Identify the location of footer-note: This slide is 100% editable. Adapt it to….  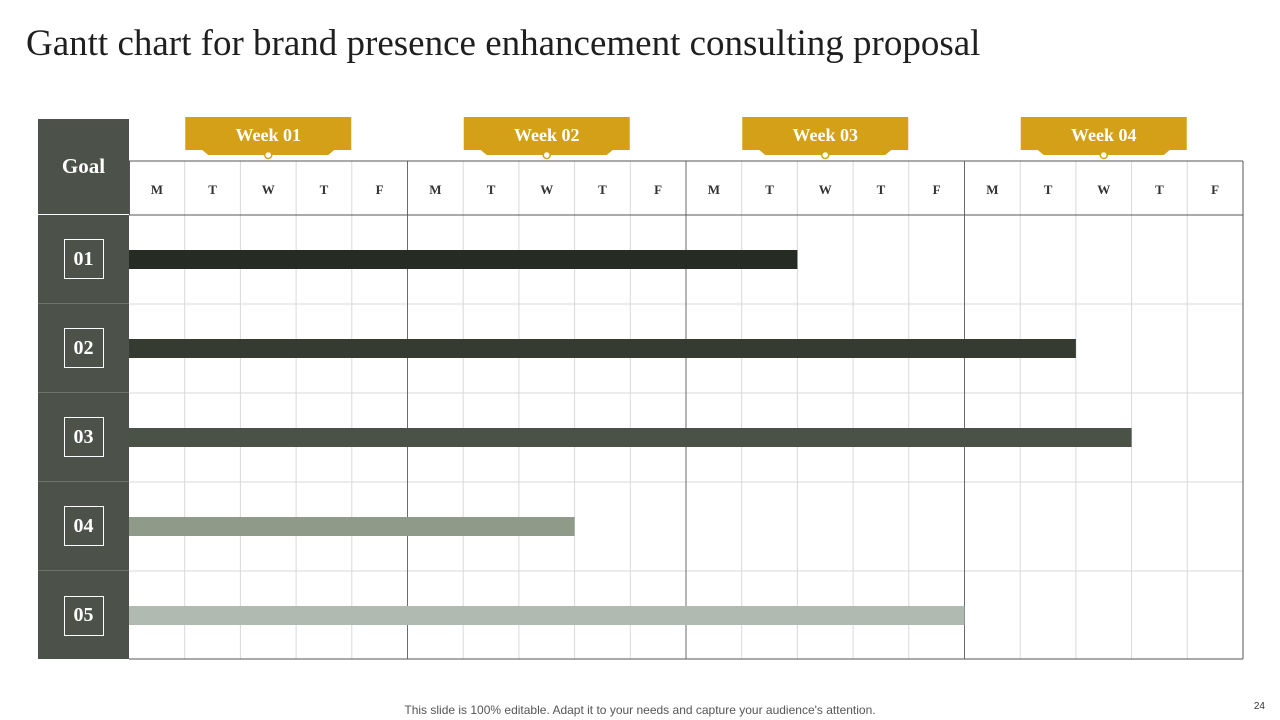
(640, 710).